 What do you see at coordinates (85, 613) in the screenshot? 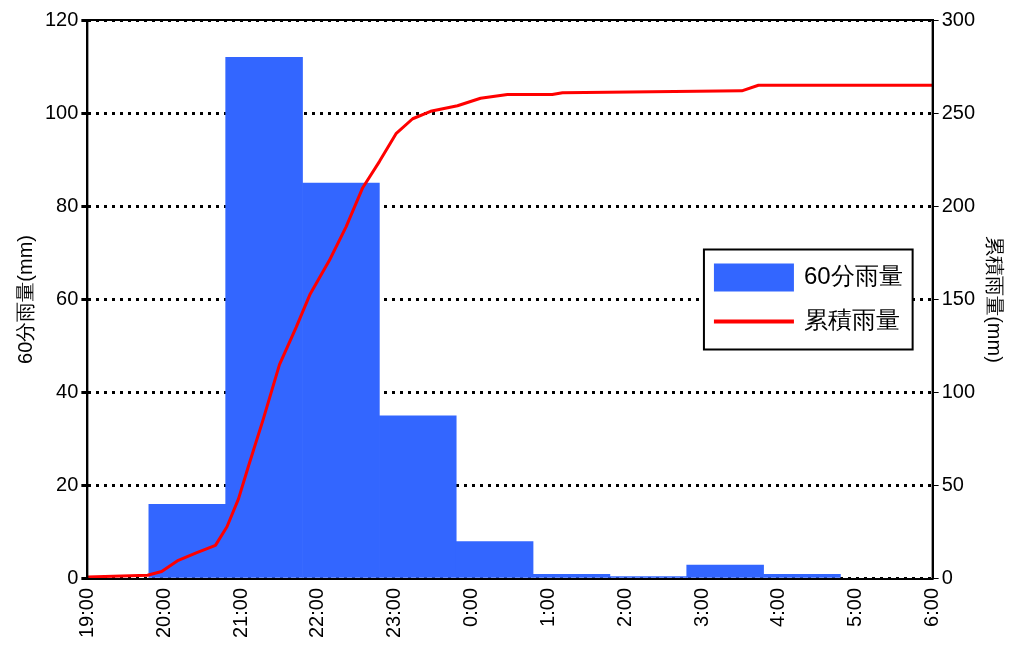
I see `x-tick-label: 19:00` at bounding box center [85, 613].